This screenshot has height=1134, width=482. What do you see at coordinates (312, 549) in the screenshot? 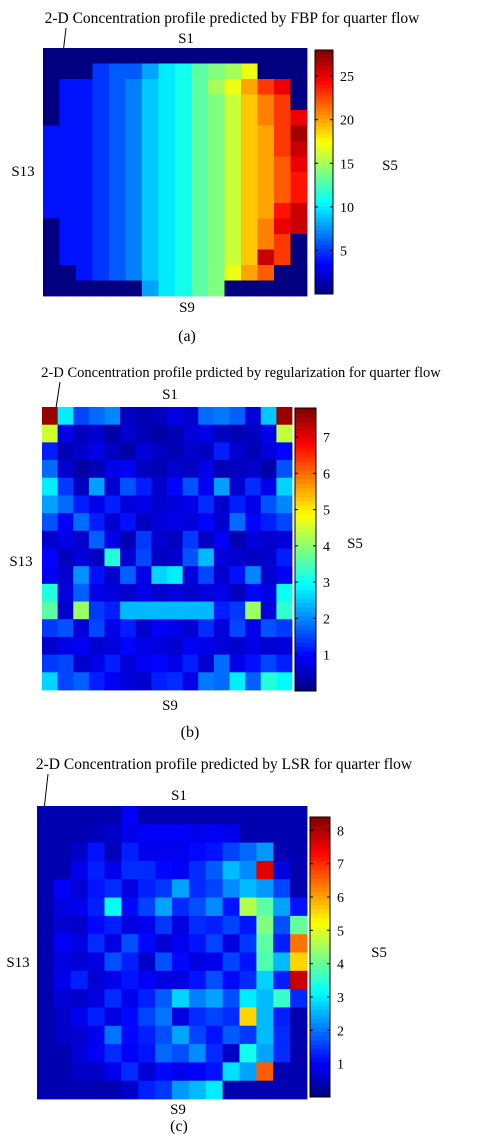
I see `colorbar-b: 1 2 3 4 5 6 7` at bounding box center [312, 549].